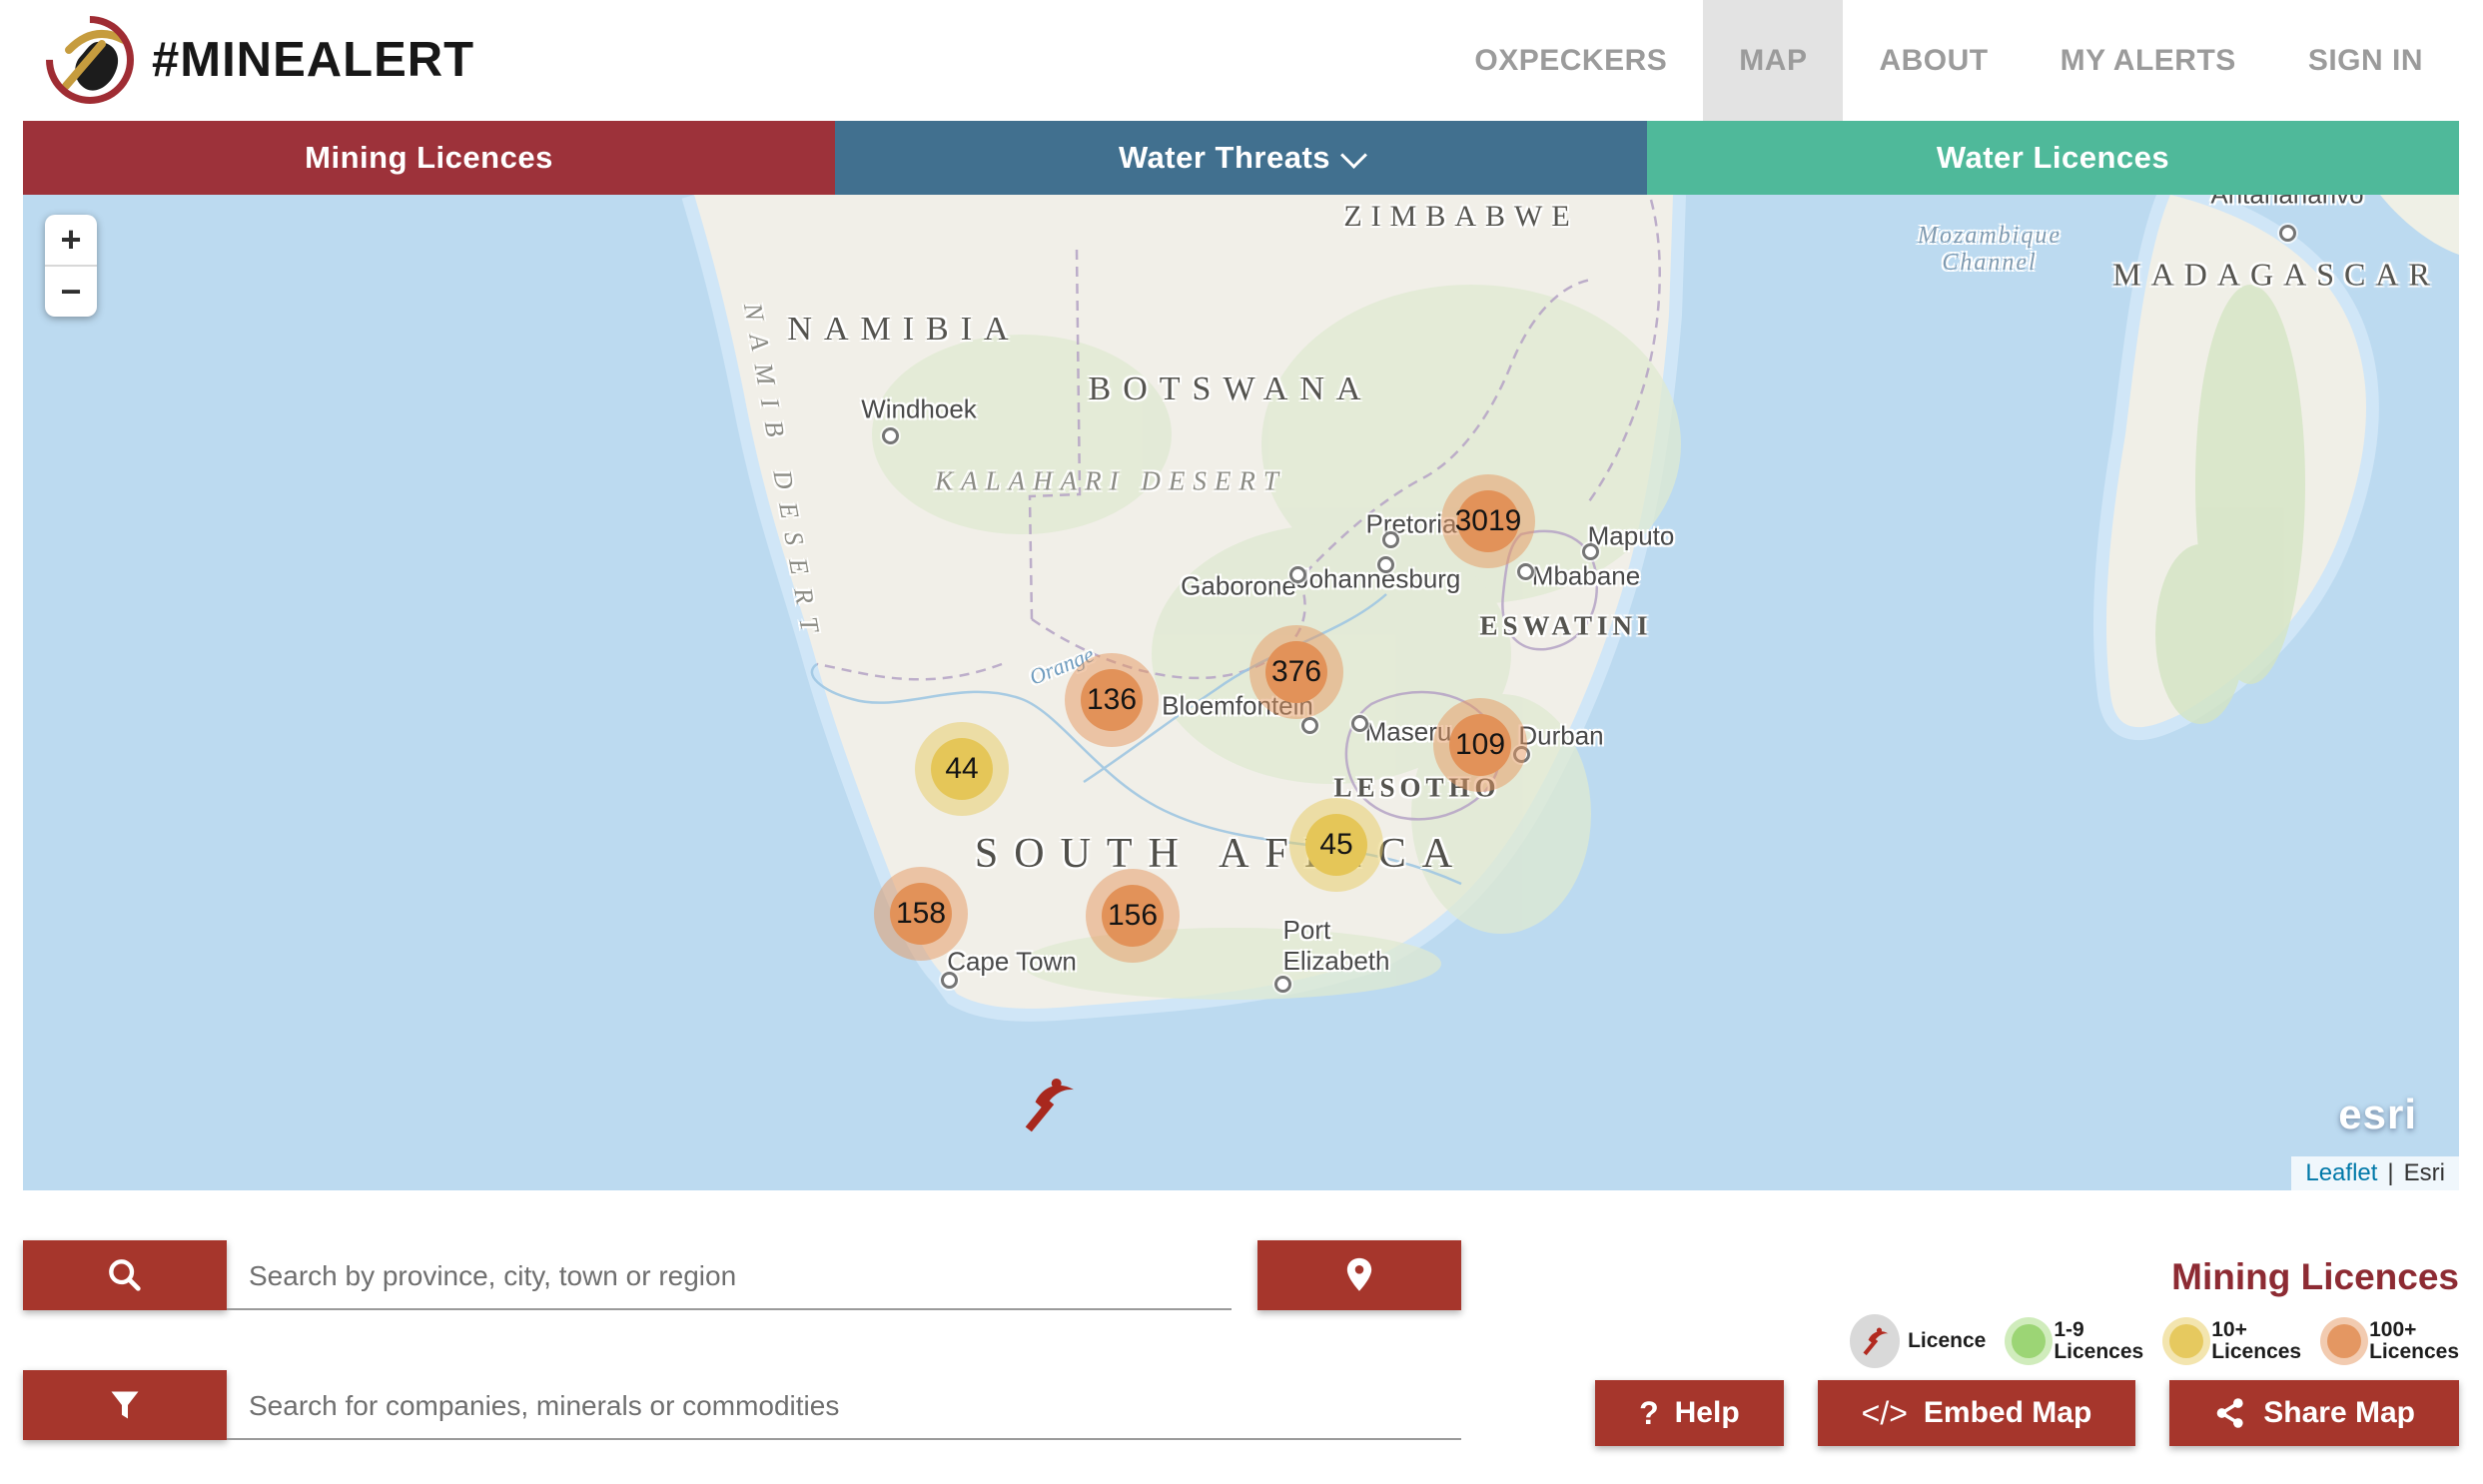  I want to click on city-label-gaborone: Gaborone, so click(1238, 586).